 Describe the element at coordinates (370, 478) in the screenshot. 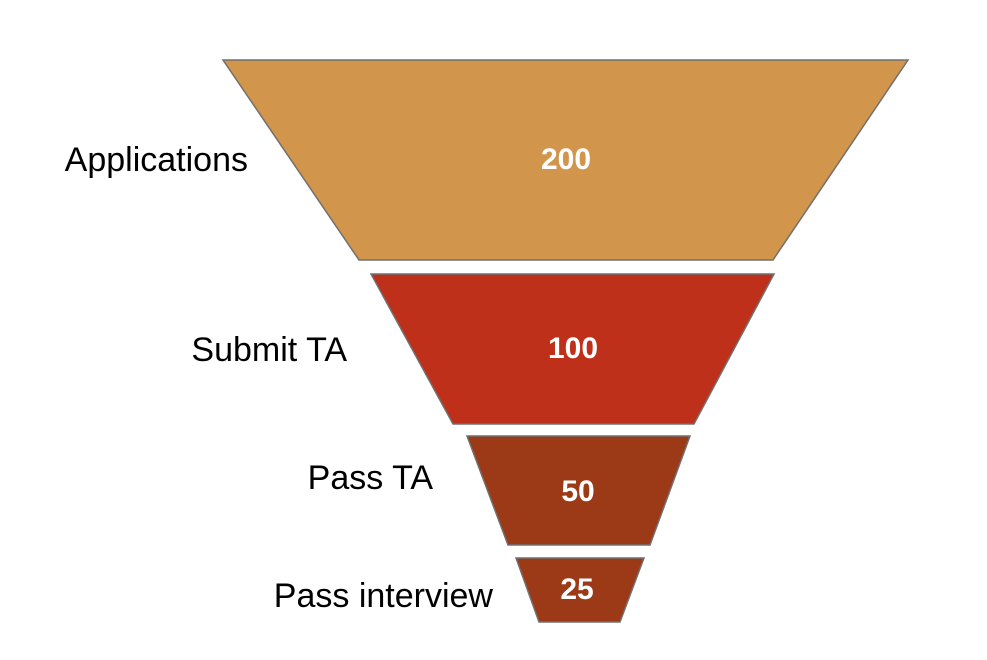

I see `stage-label-pass-ta: Pass TA` at that location.